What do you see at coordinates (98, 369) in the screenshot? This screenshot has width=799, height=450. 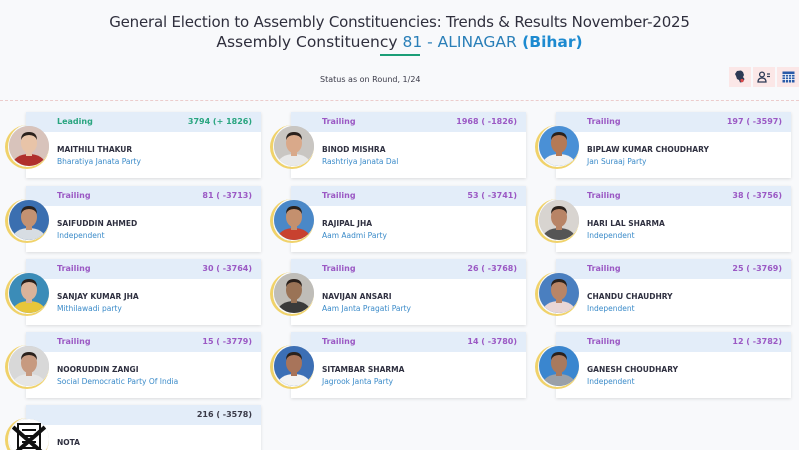 I see `candidate-name: NOORUDDIN ZANGI` at bounding box center [98, 369].